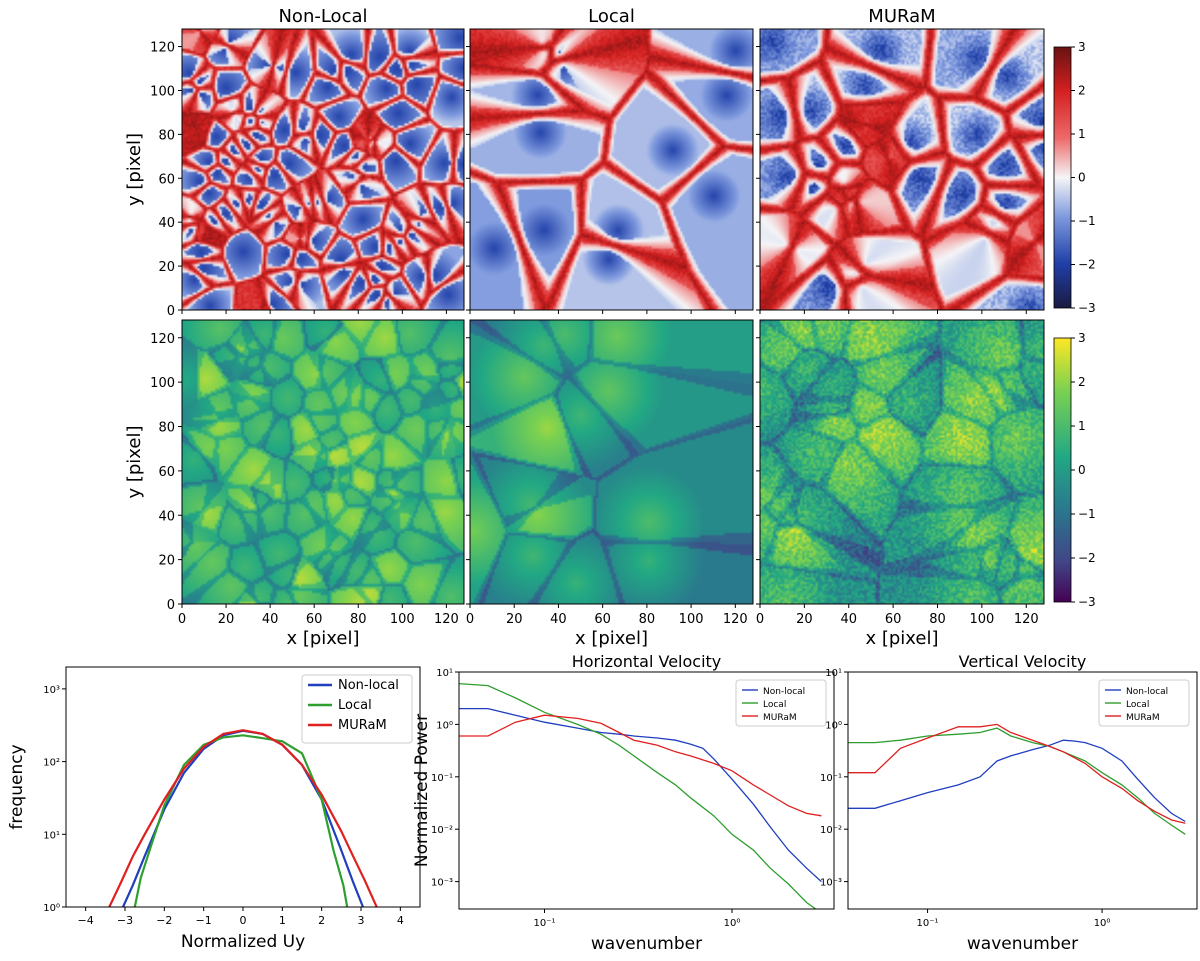 The image size is (1200, 961). Describe the element at coordinates (51, 835) in the screenshot. I see `y-tick-label: 10¹` at that location.